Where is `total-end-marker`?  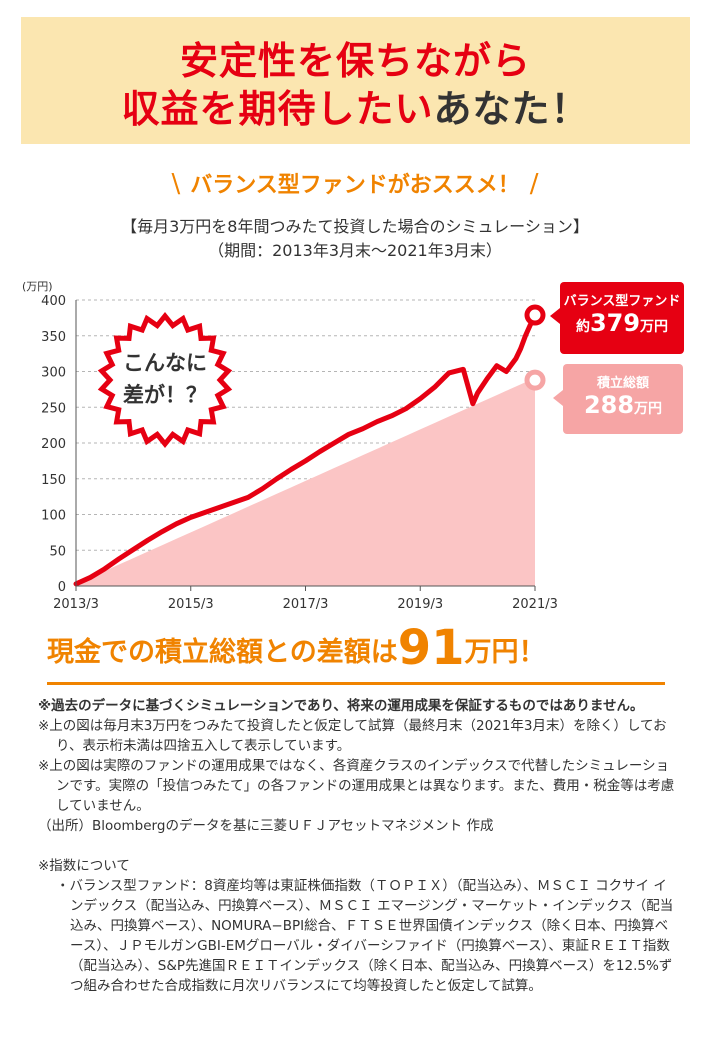
total-end-marker is located at coordinates (535, 380).